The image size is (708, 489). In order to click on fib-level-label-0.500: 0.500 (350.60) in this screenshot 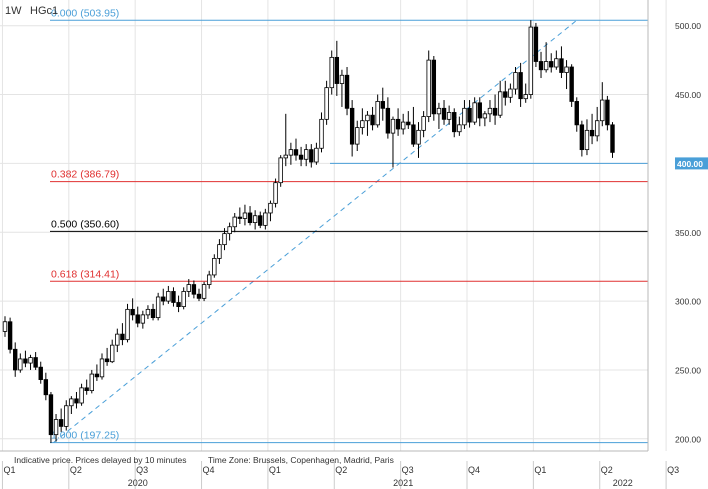, I will do `click(85, 224)`.